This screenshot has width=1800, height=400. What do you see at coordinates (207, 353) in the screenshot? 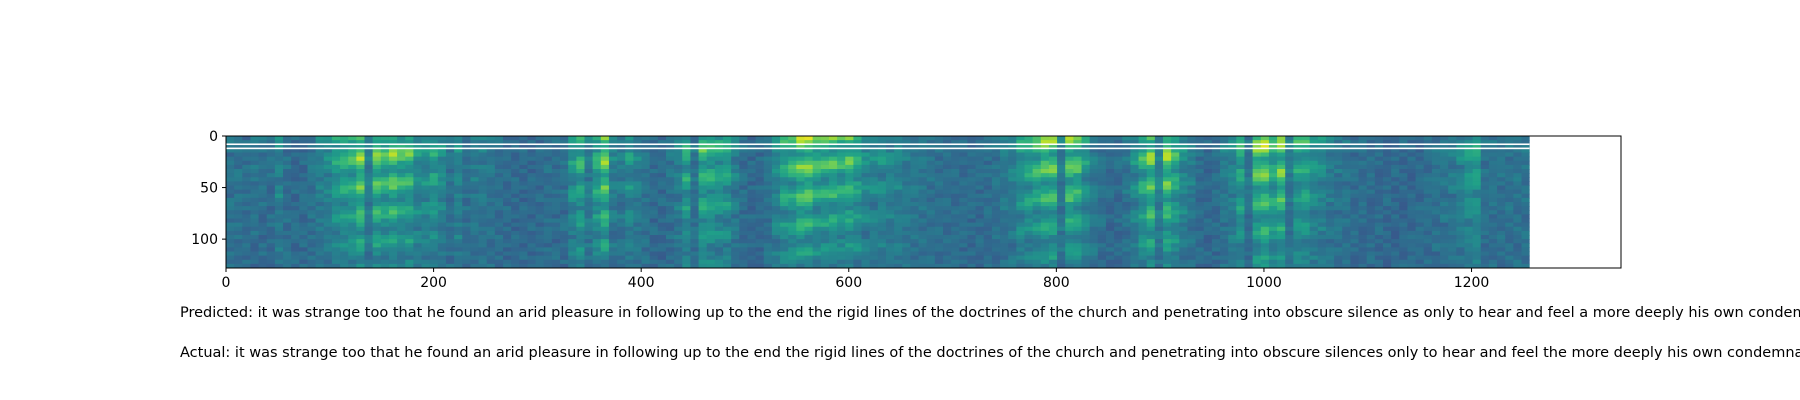
I see `actual-label: Actual:` at bounding box center [207, 353].